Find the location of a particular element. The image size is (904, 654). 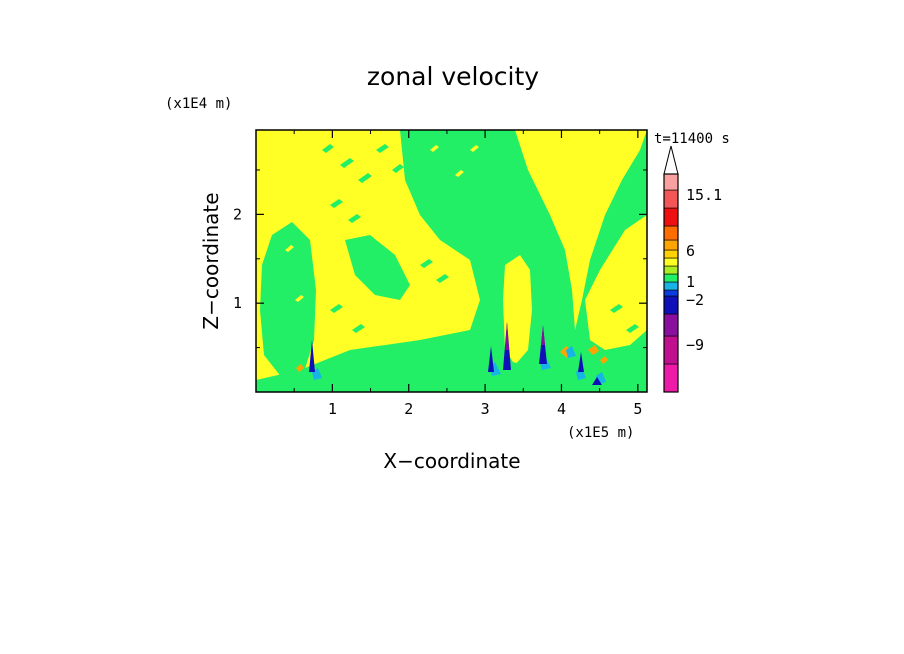

contour-region-green-base is located at coordinates (451, 376).